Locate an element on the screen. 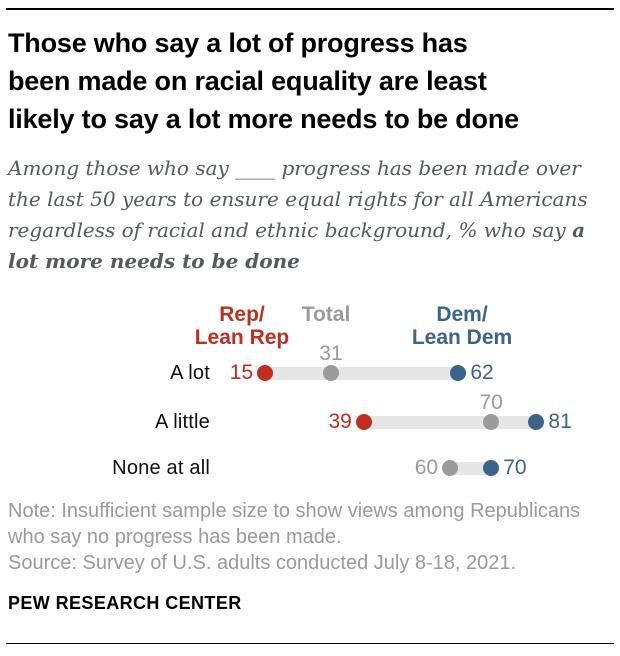 The image size is (620, 656). total-value-label: 70 is located at coordinates (491, 402).